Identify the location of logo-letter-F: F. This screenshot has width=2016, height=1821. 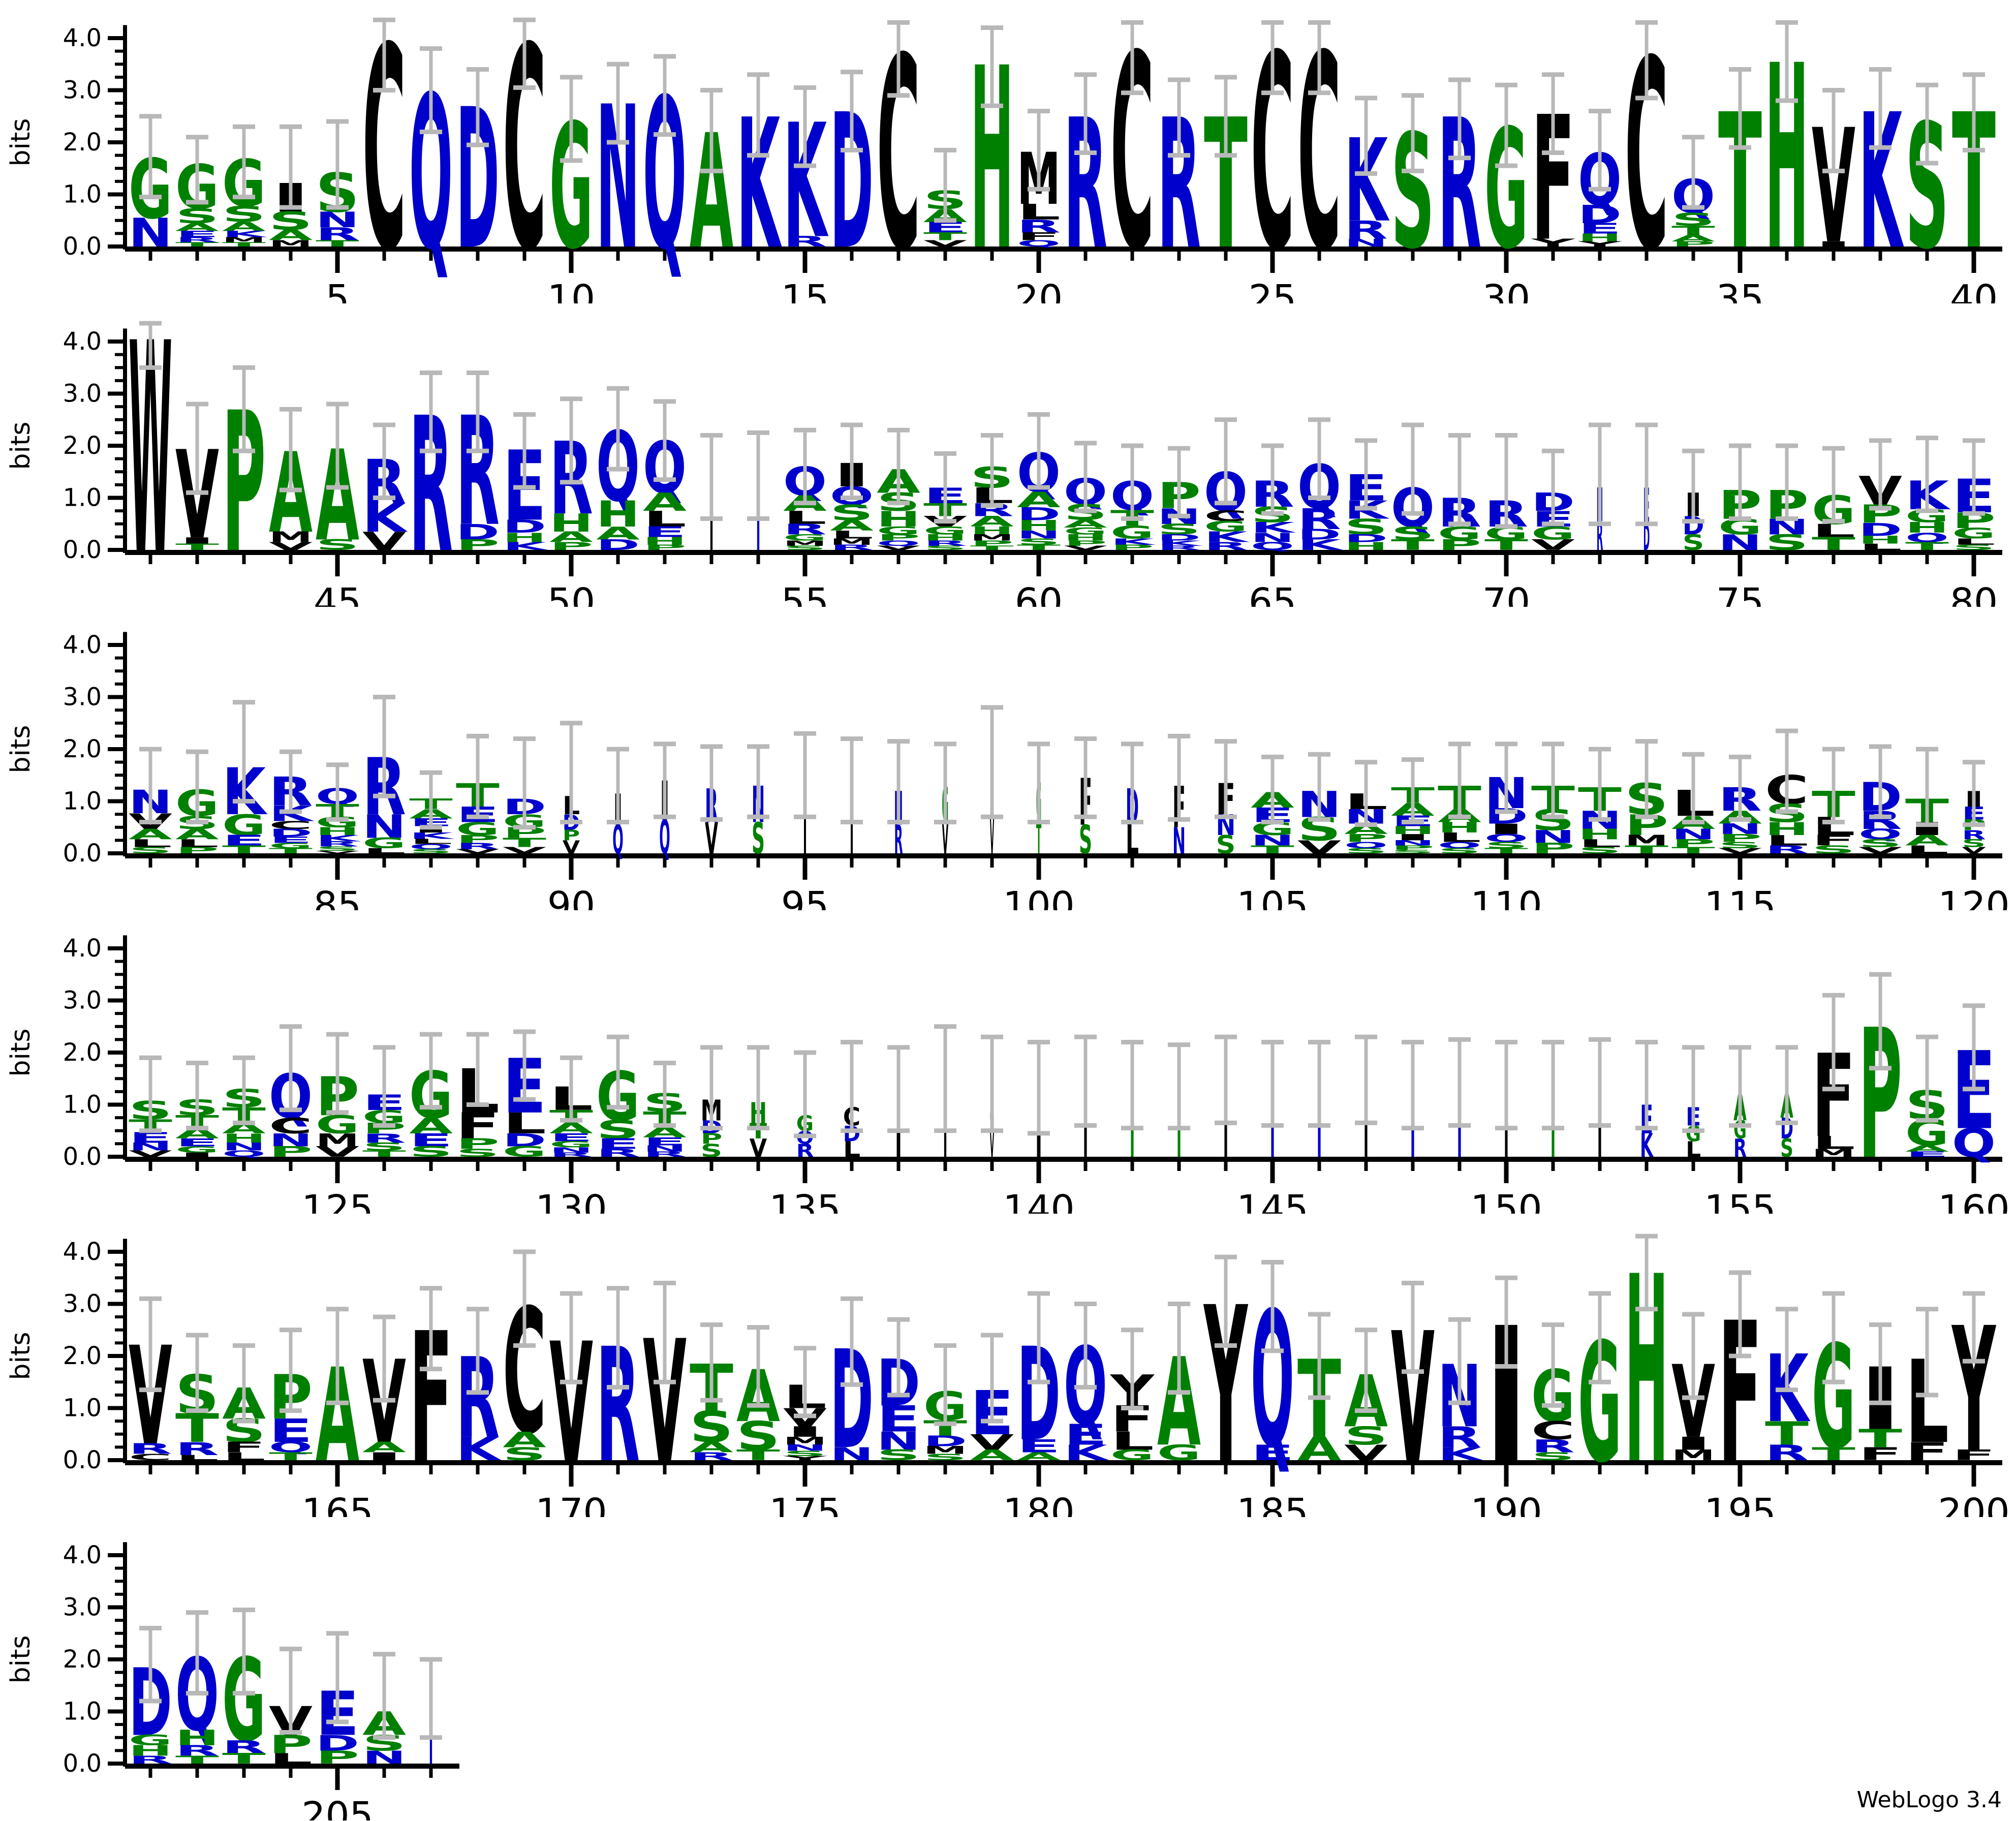
(1833, 840).